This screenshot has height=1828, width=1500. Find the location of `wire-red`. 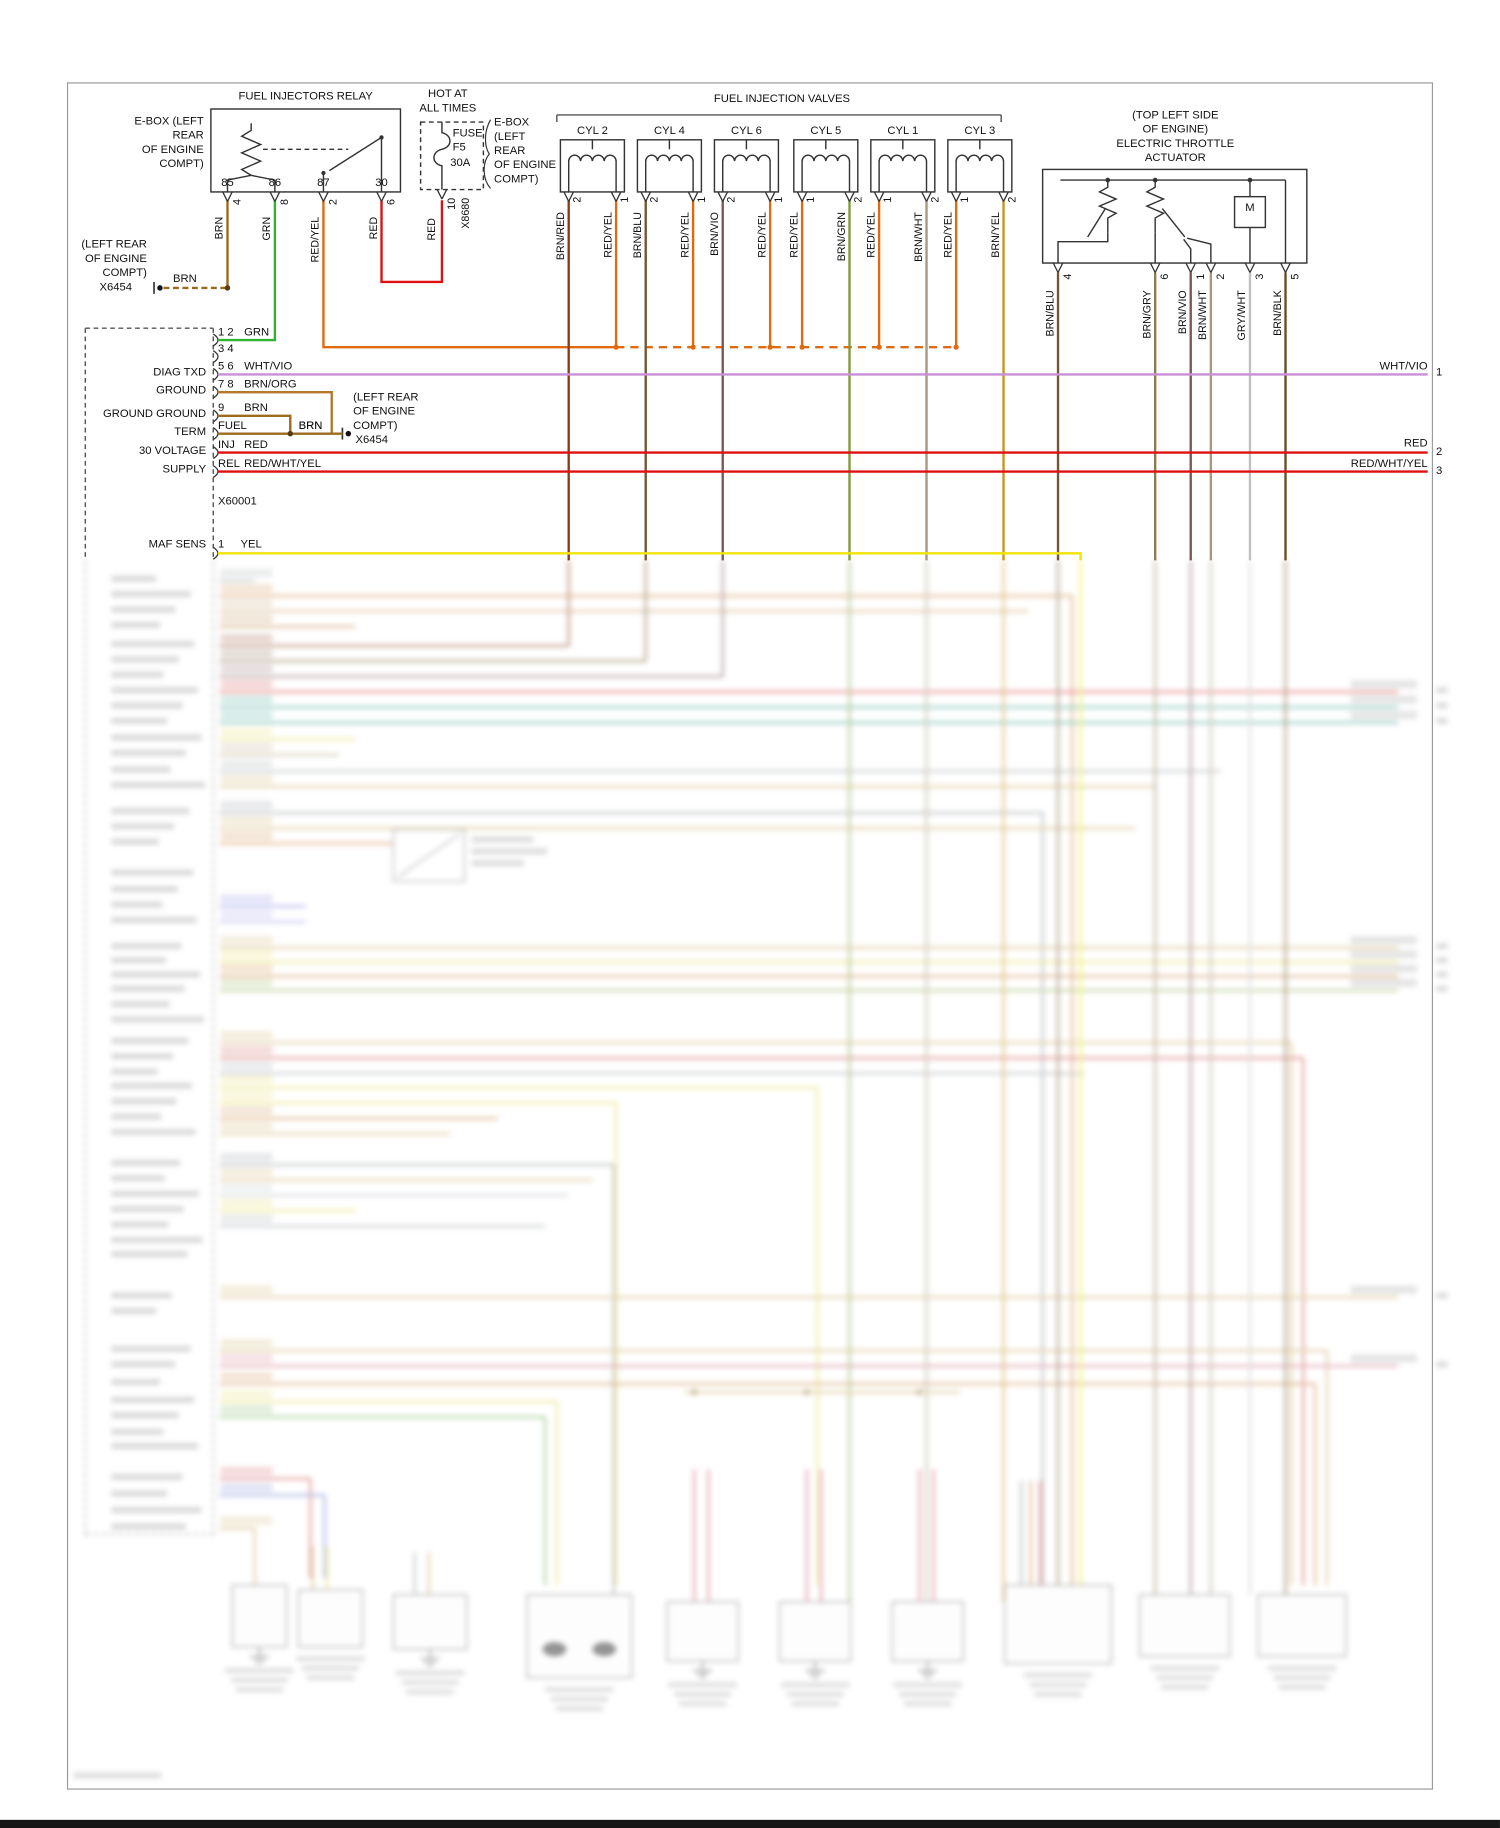

wire-red is located at coordinates (412, 242).